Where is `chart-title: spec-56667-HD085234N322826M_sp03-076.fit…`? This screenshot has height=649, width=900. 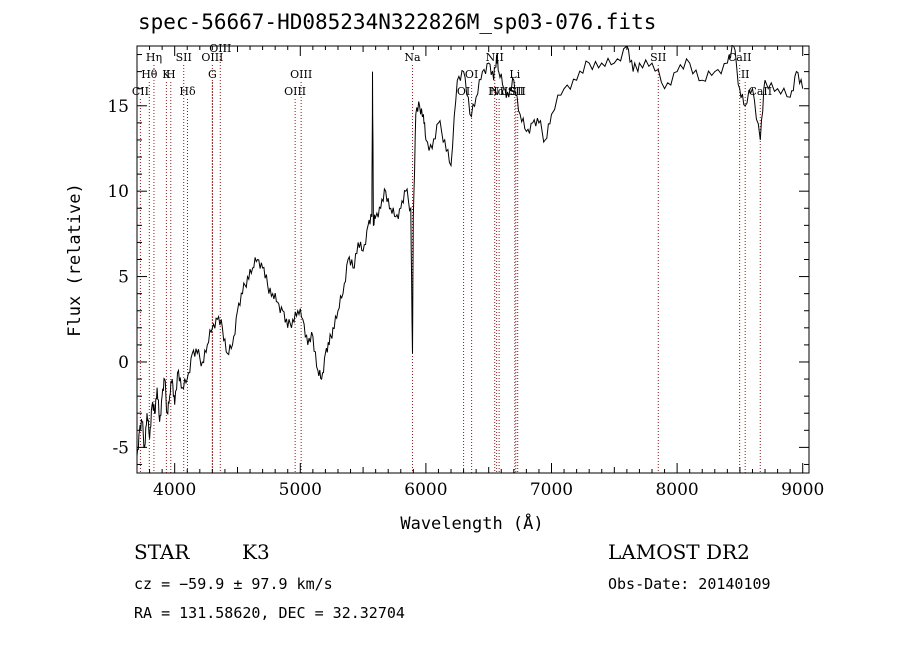
chart-title: spec-56667-HD085234N322826M_sp03-076.fit… is located at coordinates (397, 22).